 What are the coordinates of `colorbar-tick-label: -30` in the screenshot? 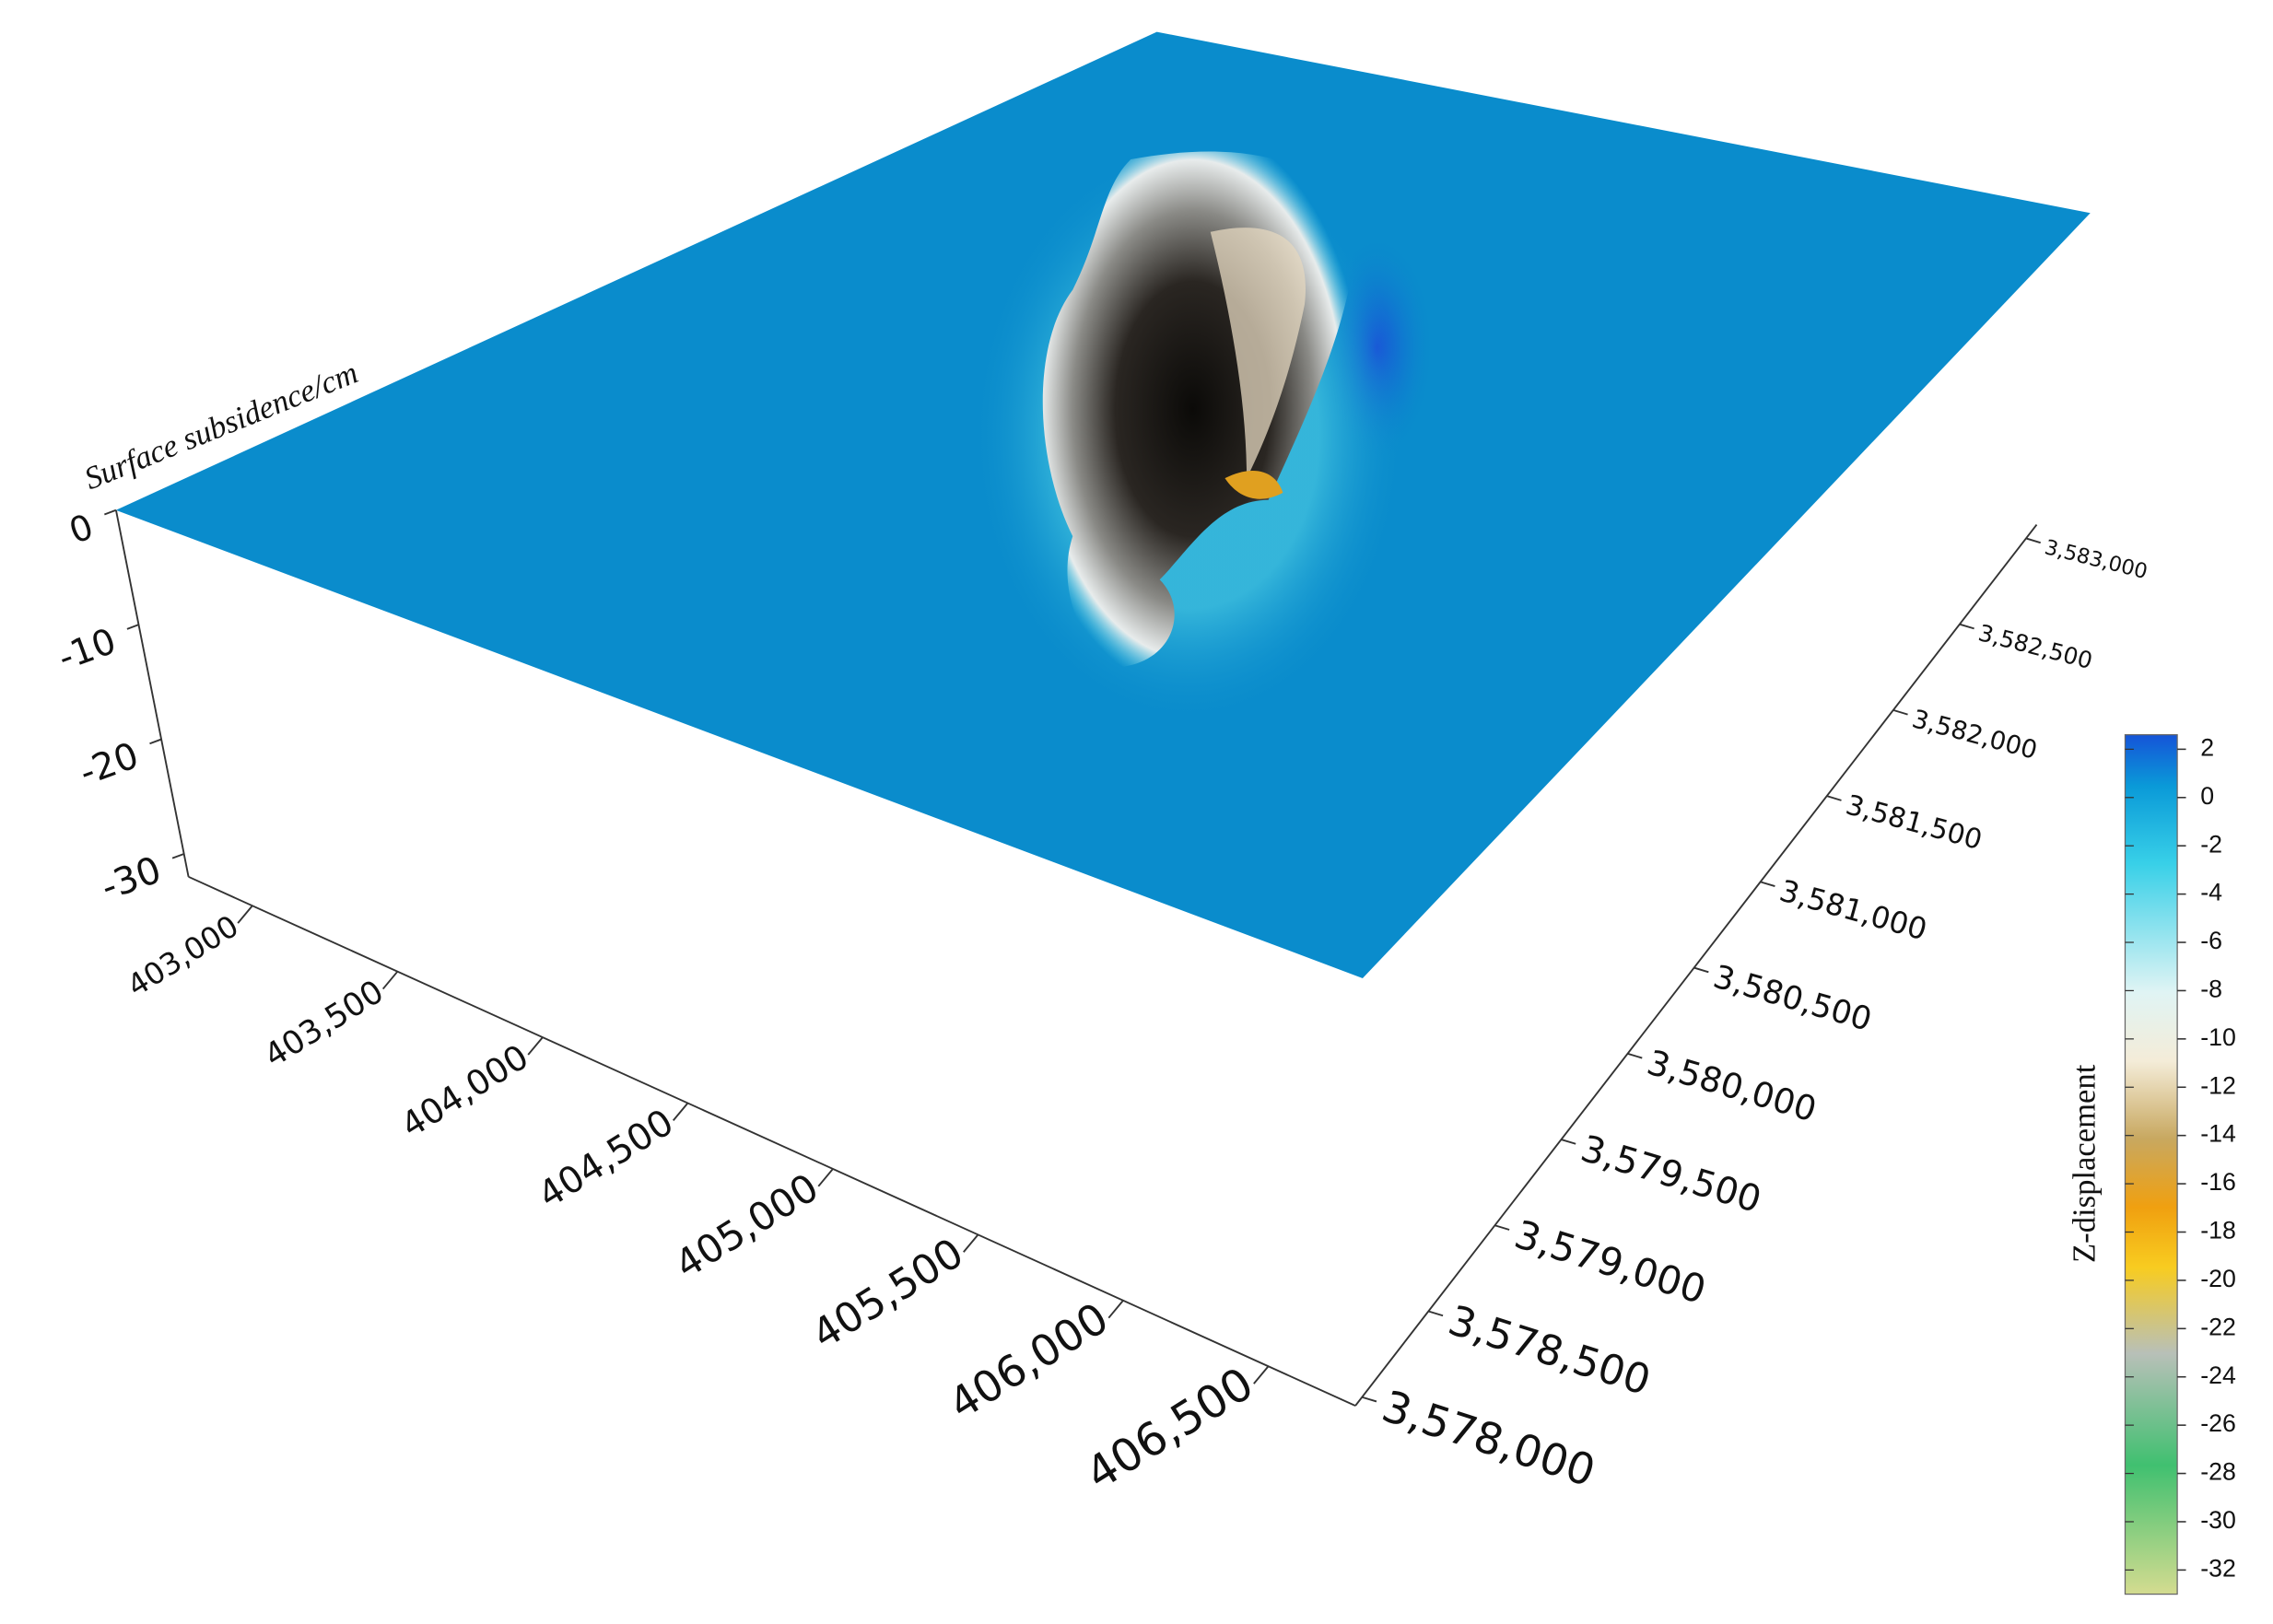 It's located at (2218, 1520).